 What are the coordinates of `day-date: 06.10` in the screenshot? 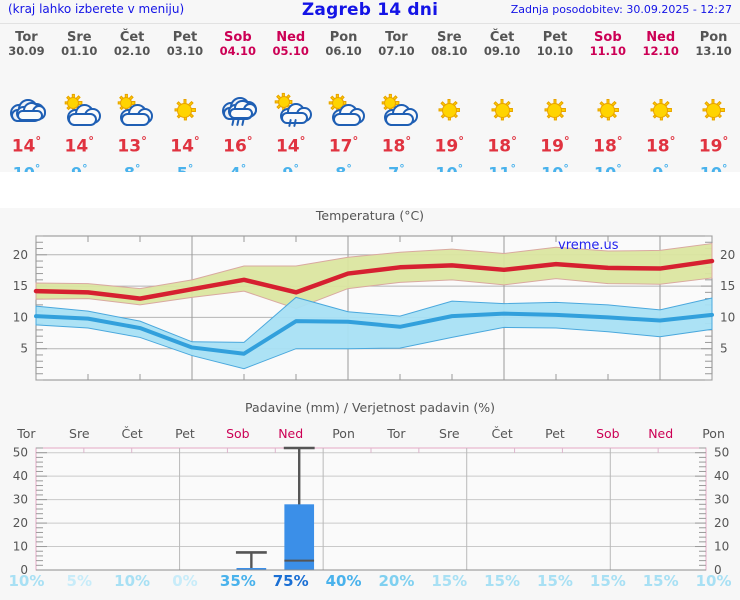 It's located at (343, 51).